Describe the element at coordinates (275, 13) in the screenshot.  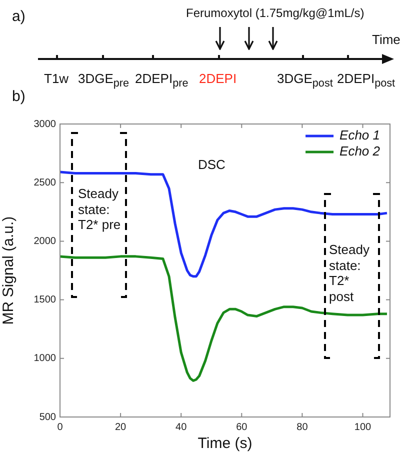
I see `text: Ferumoxytol (1.75mg/kg@1mL/s)` at that location.